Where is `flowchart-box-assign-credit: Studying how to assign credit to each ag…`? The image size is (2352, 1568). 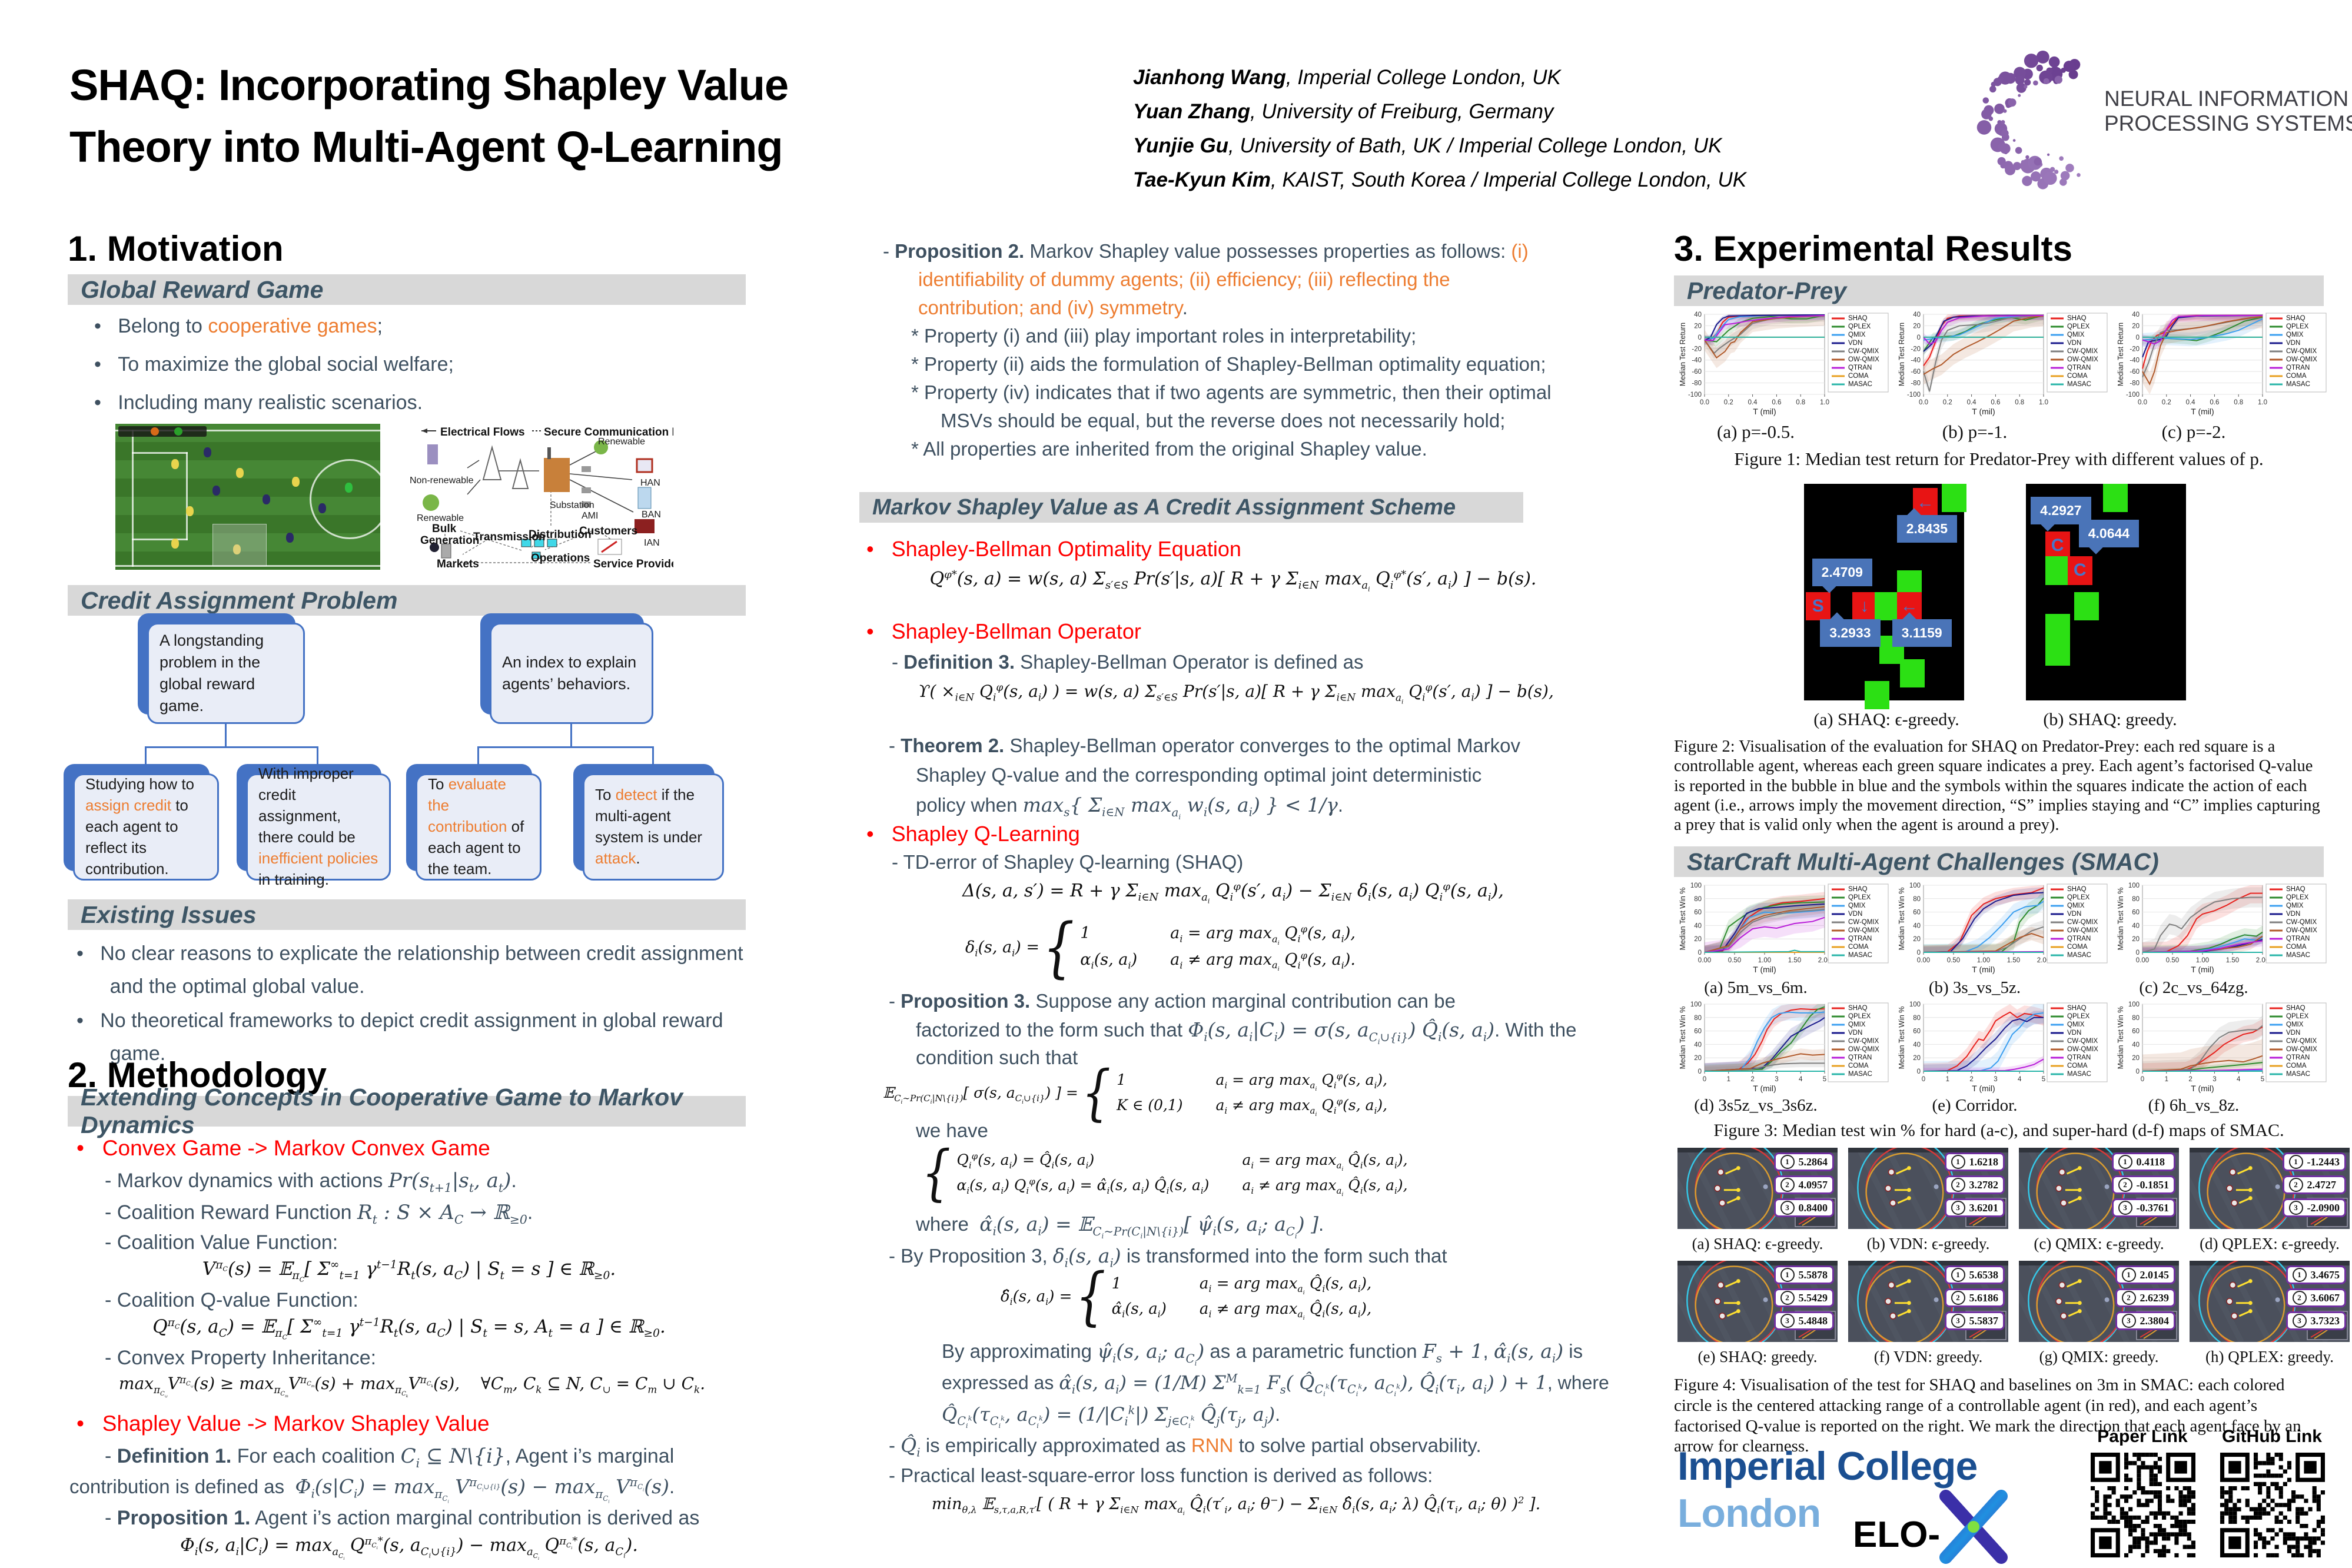
flowchart-box-assign-credit: Studying how to assign credit to each ag… is located at coordinates (146, 827).